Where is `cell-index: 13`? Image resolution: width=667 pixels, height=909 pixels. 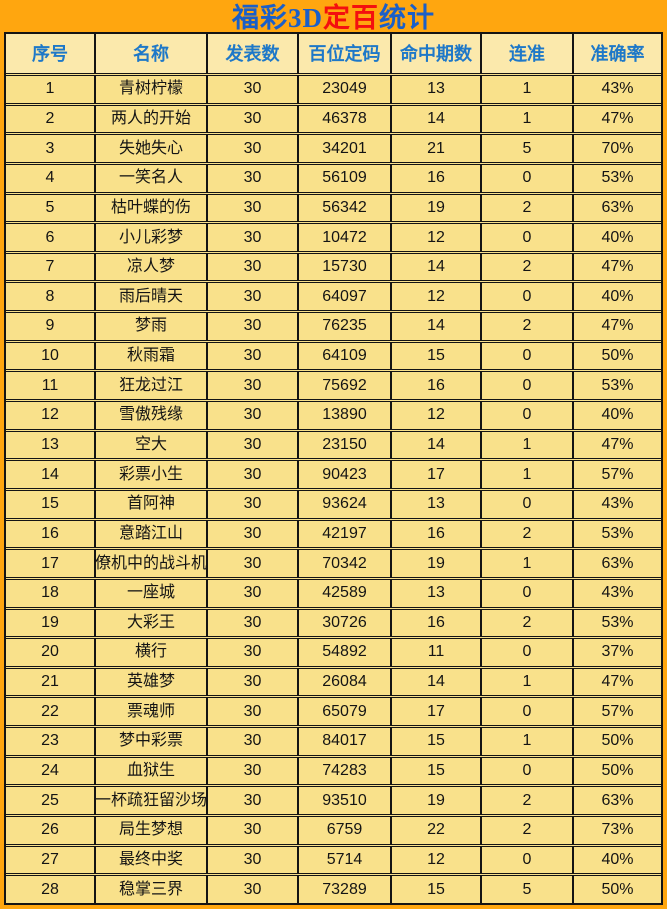 cell-index: 13 is located at coordinates (50, 444).